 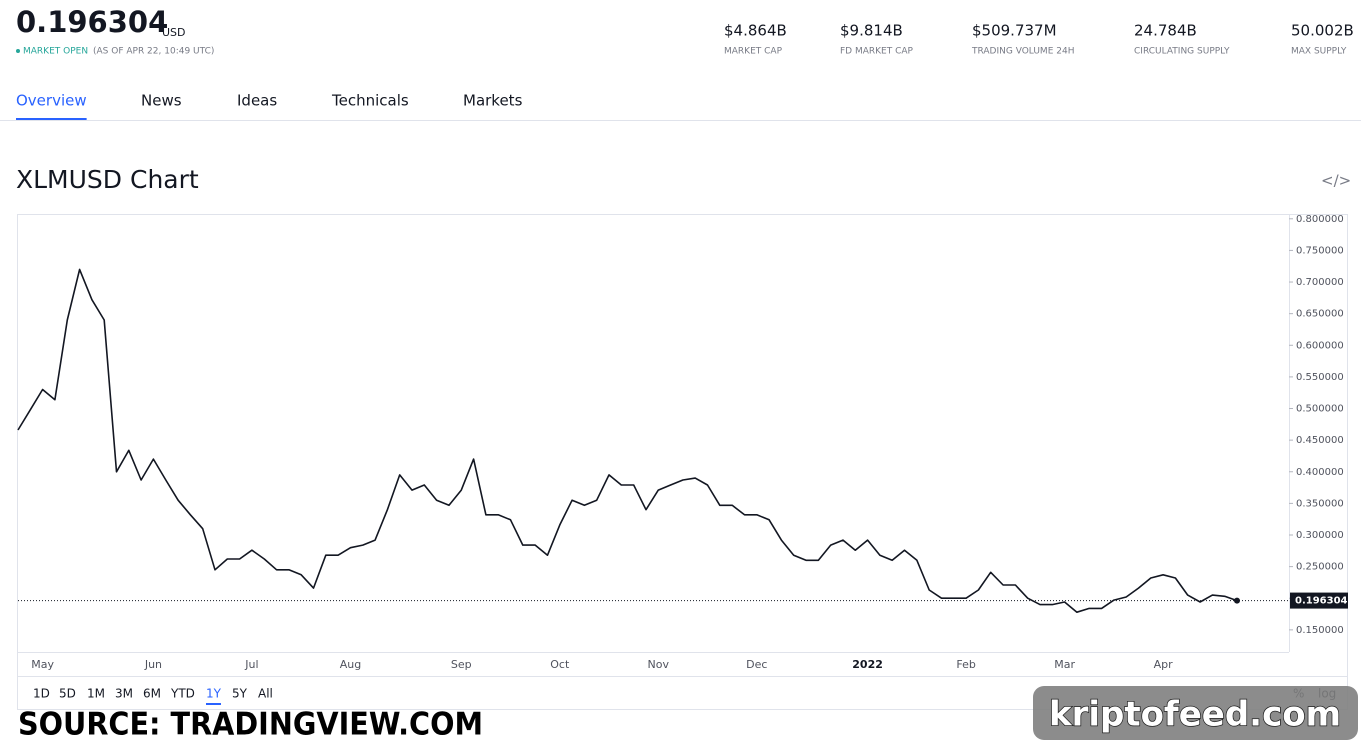 What do you see at coordinates (182, 694) in the screenshot?
I see `range-button: YTD` at bounding box center [182, 694].